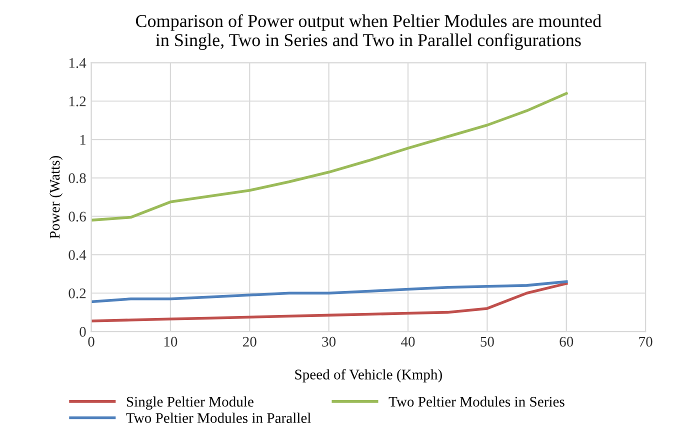 The width and height of the screenshot is (676, 448). What do you see at coordinates (567, 341) in the screenshot?
I see `x-tick-label: 60` at bounding box center [567, 341].